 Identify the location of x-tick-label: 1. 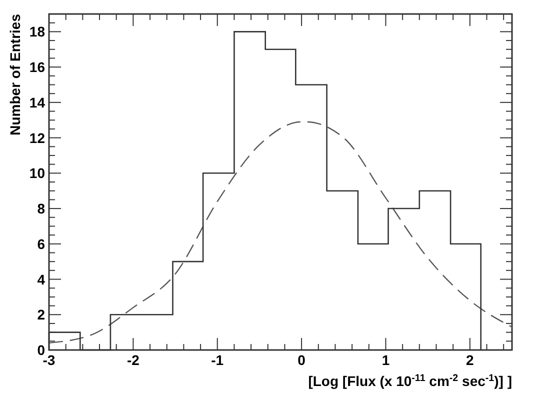
(386, 360).